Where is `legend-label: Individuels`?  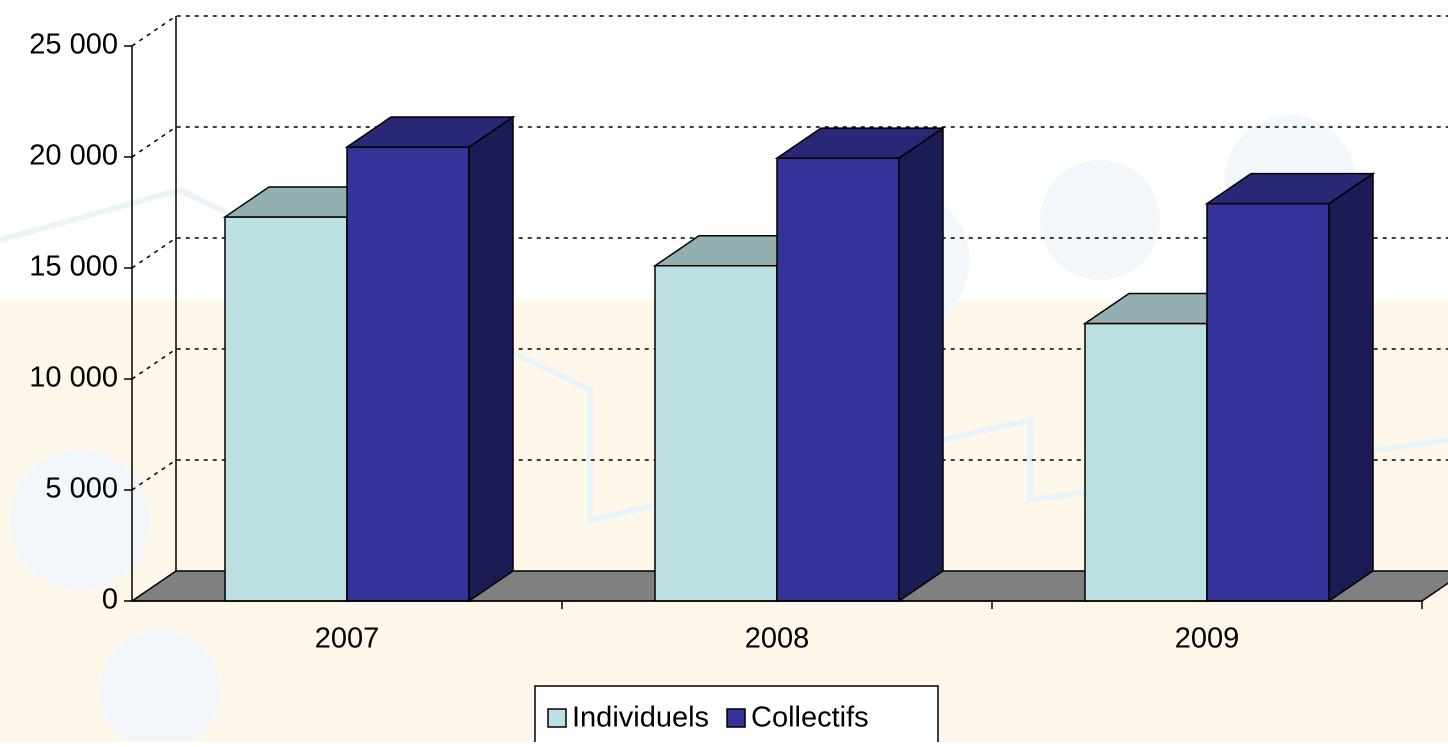
legend-label: Individuels is located at coordinates (640, 718).